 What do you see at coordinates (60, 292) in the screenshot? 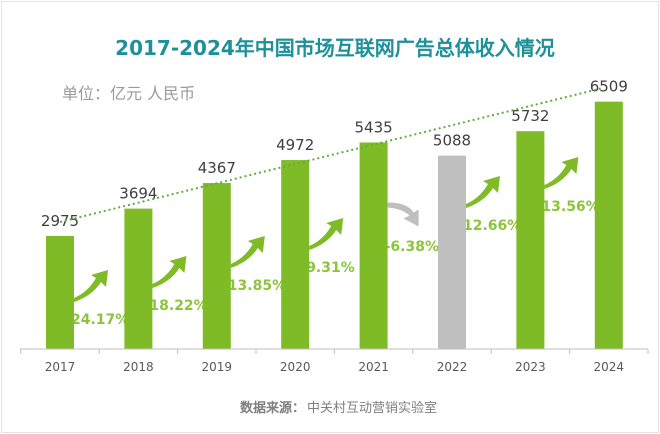
I see `bar-2017` at bounding box center [60, 292].